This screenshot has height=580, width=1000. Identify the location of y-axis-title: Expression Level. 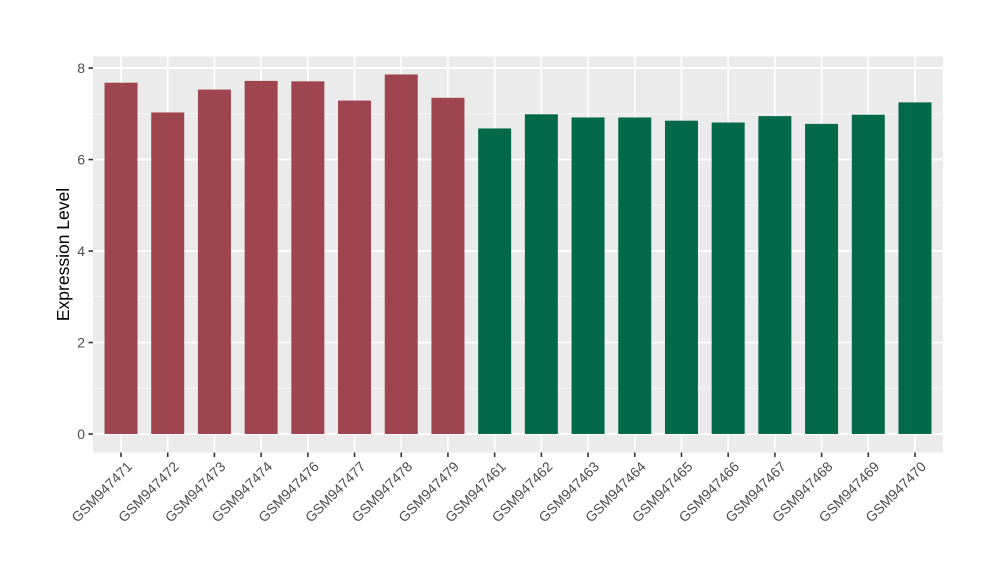
(63, 254).